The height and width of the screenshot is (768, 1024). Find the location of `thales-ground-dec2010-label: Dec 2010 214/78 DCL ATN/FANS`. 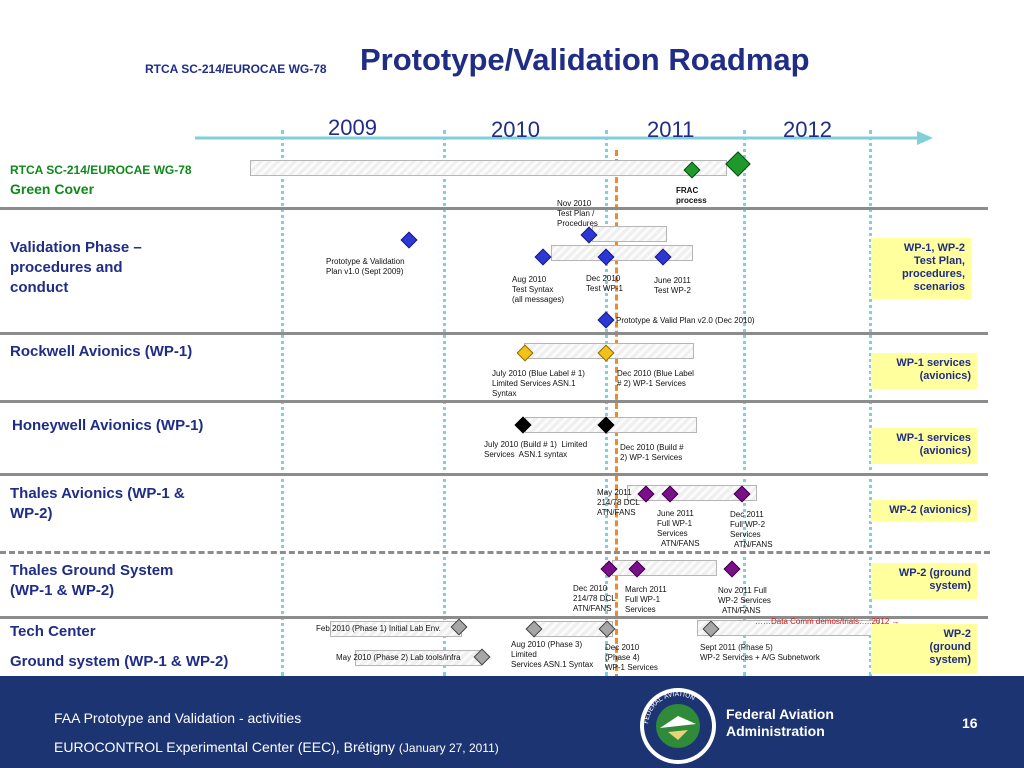

thales-ground-dec2010-label: Dec 2010 214/78 DCL ATN/FANS is located at coordinates (594, 598).